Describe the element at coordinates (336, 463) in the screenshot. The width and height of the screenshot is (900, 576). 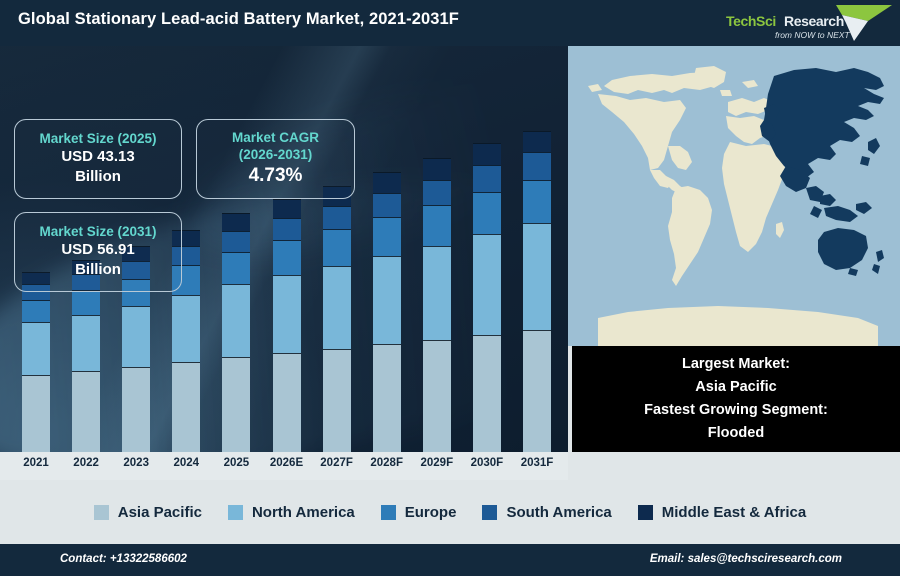
I see `x-axis-tick: 2027F` at that location.